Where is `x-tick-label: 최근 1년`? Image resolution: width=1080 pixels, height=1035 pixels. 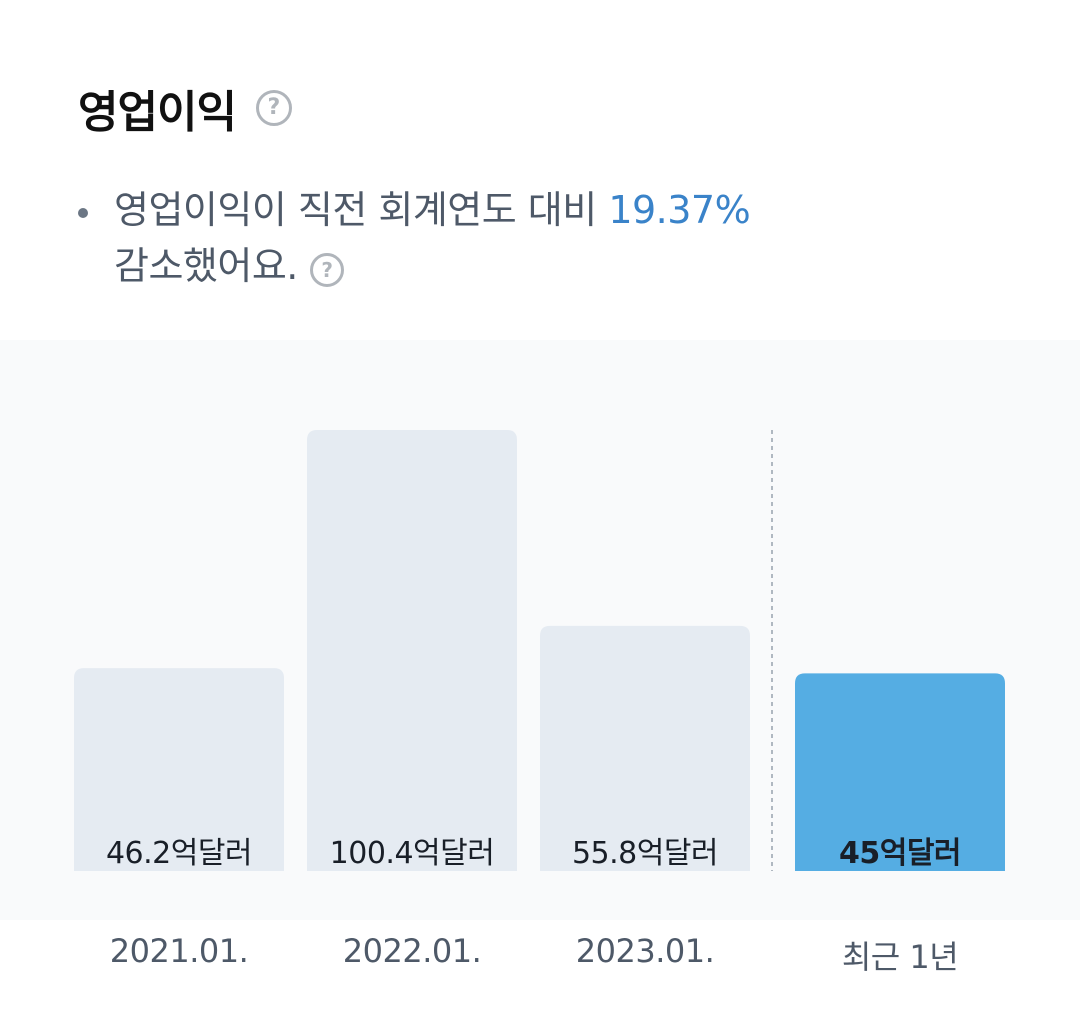
x-tick-label: 최근 1년 is located at coordinates (900, 957).